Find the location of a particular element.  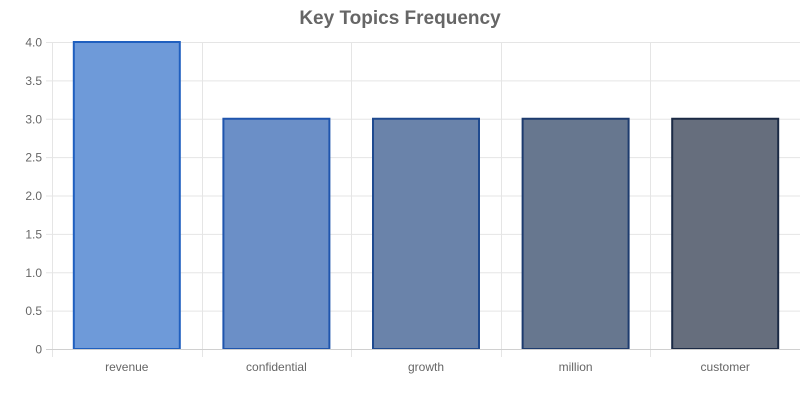

bar-revenue is located at coordinates (126, 195).